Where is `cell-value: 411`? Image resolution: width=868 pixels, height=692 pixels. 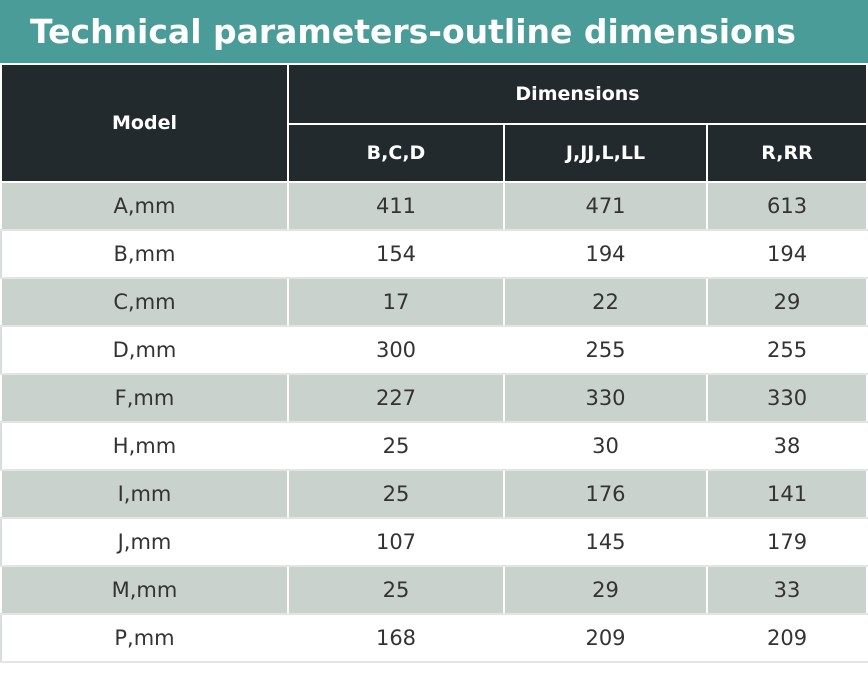
cell-value: 411 is located at coordinates (396, 206).